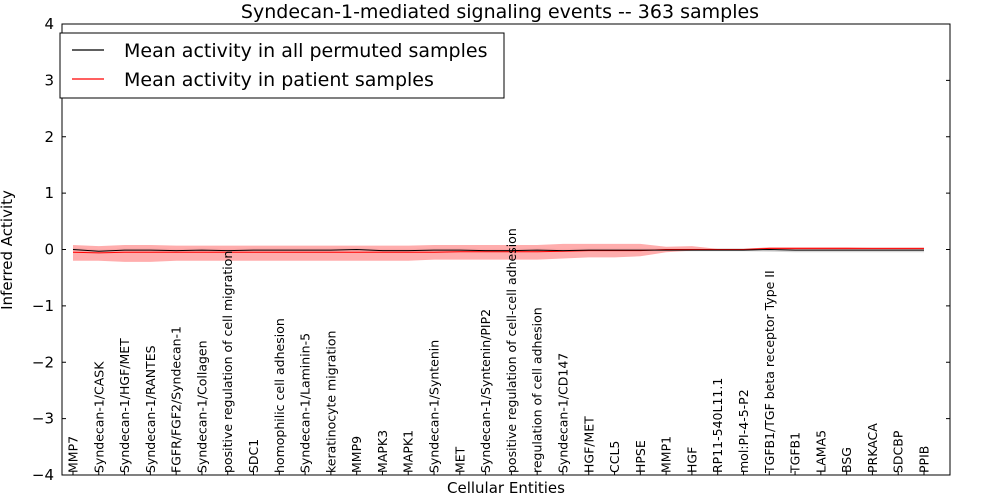 This screenshot has height=500, width=1000. Describe the element at coordinates (43, 419) in the screenshot. I see `y-tick-label: −3` at that location.